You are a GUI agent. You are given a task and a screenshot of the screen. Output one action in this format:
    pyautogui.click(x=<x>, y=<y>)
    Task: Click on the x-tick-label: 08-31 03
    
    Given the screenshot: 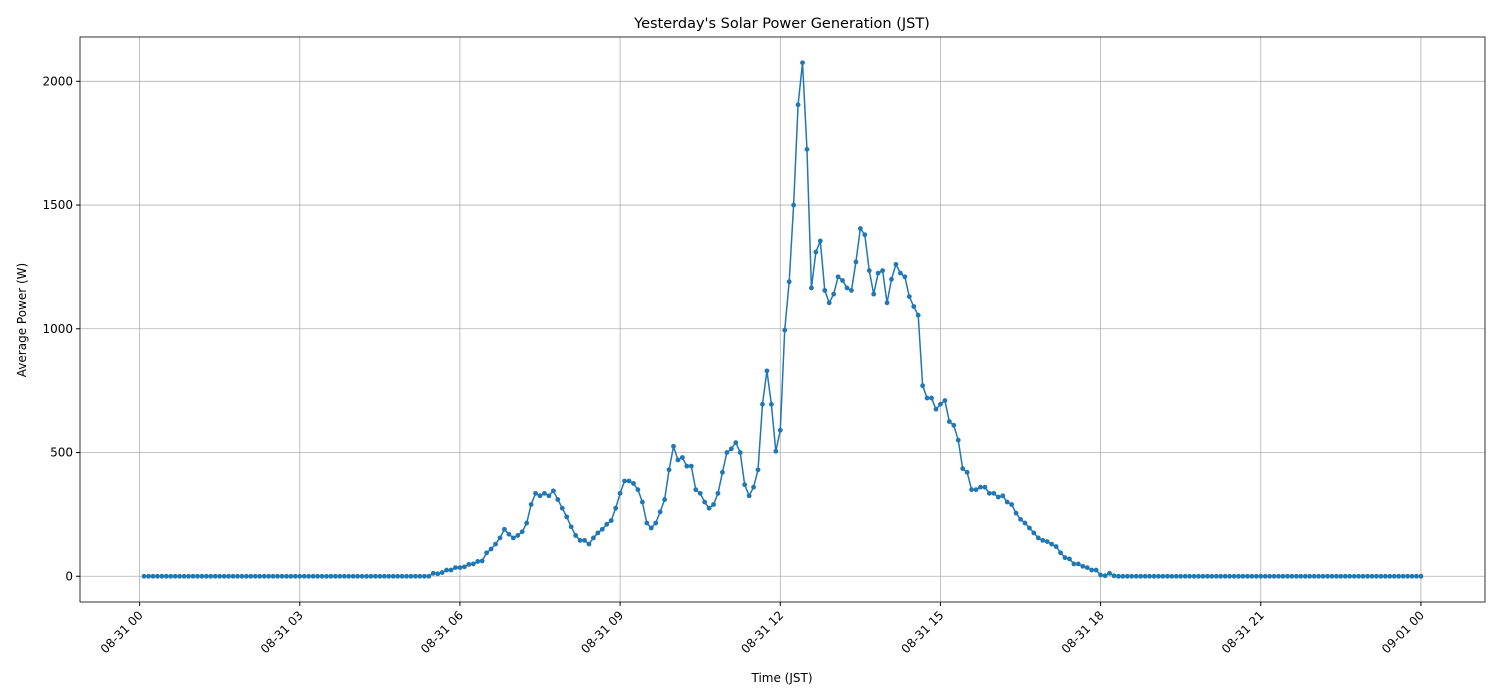 What is the action you would take?
    pyautogui.click(x=282, y=632)
    